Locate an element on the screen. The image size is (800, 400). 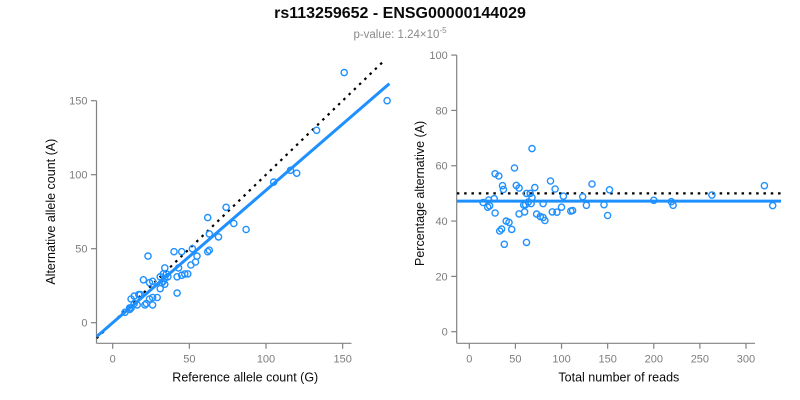
pvalue-subtitle: p-value: 1.24×10-5 is located at coordinates (400, 33).